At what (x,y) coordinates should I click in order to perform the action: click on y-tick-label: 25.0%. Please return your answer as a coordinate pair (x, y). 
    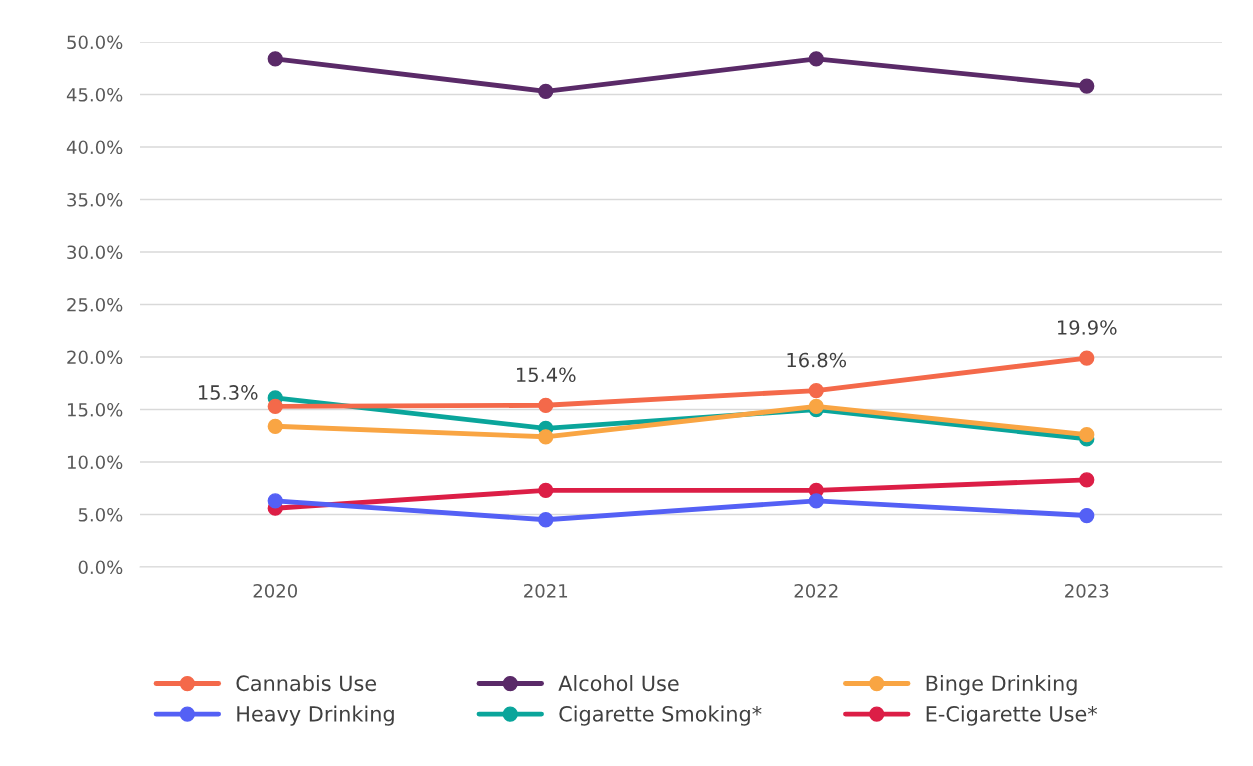
    Looking at the image, I should click on (95, 304).